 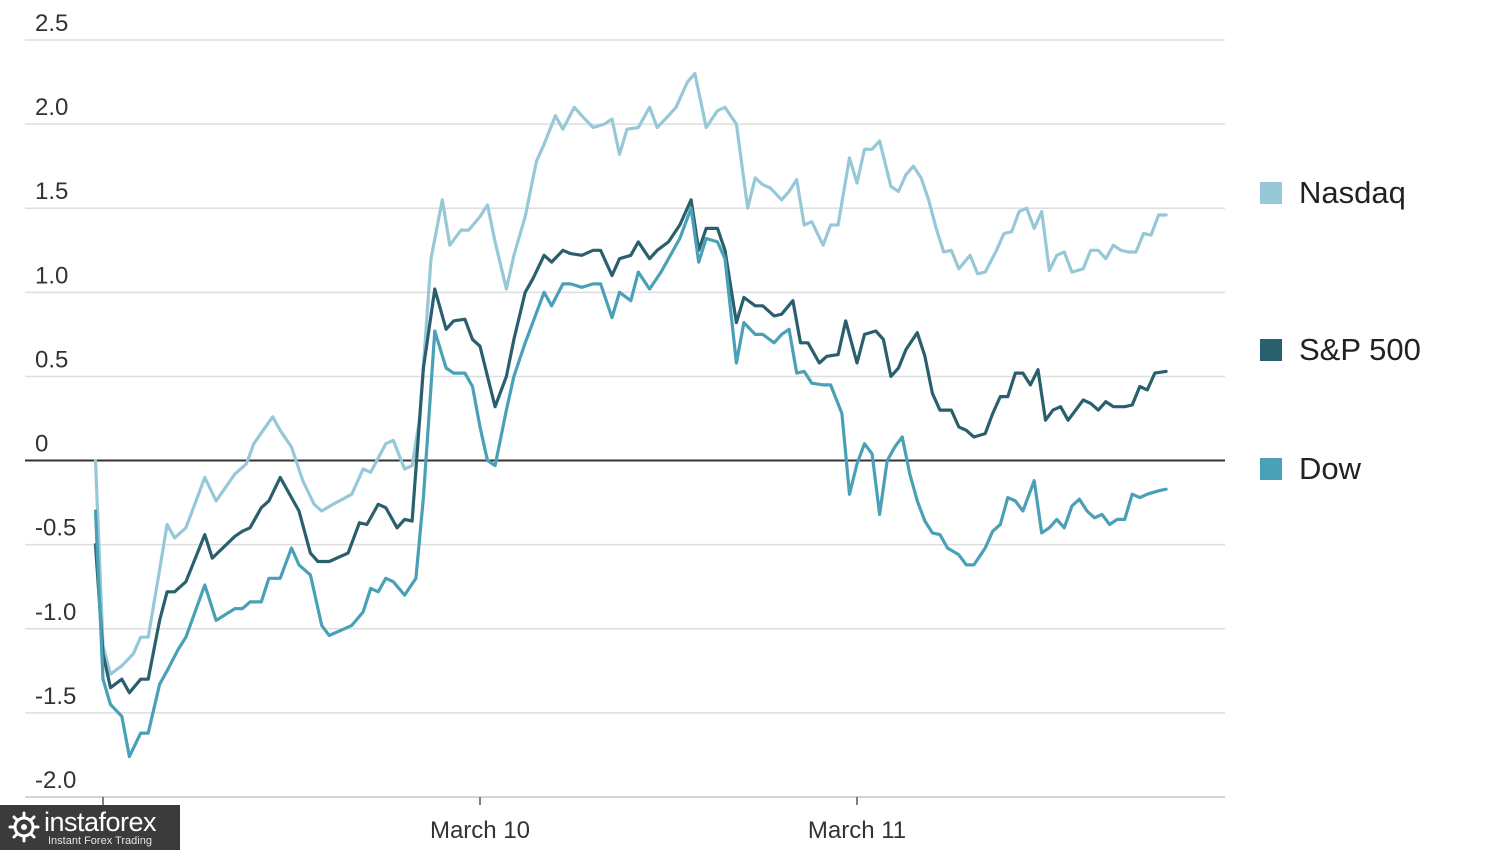 I want to click on y-tick-label: 0, so click(x=41, y=444).